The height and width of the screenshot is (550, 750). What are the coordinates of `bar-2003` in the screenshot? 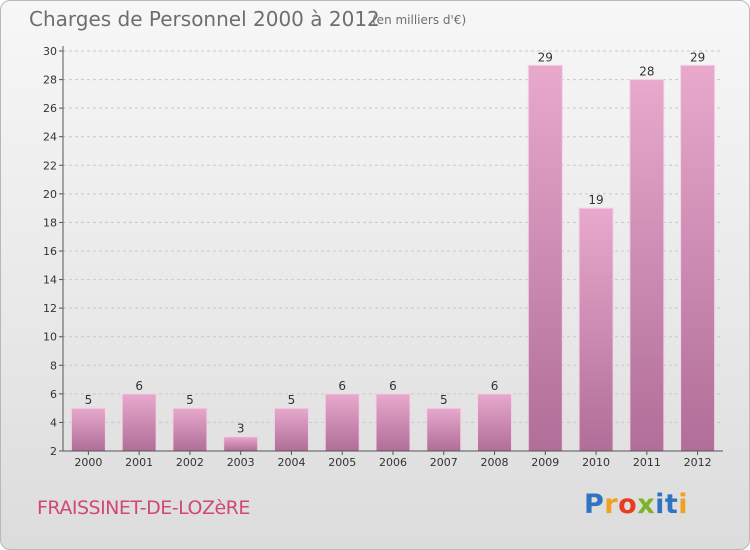 It's located at (241, 444).